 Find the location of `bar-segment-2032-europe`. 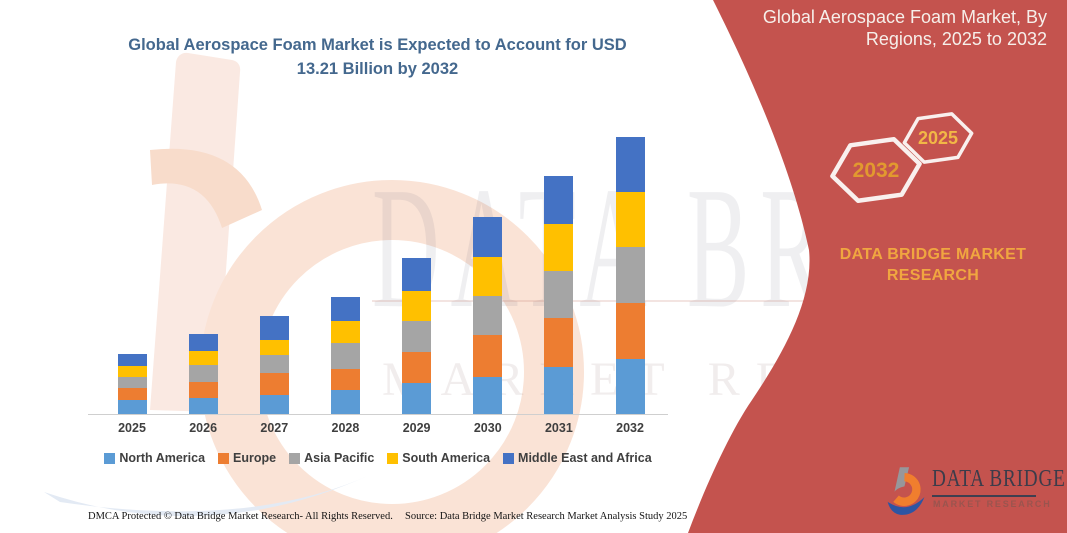

bar-segment-2032-europe is located at coordinates (630, 331).